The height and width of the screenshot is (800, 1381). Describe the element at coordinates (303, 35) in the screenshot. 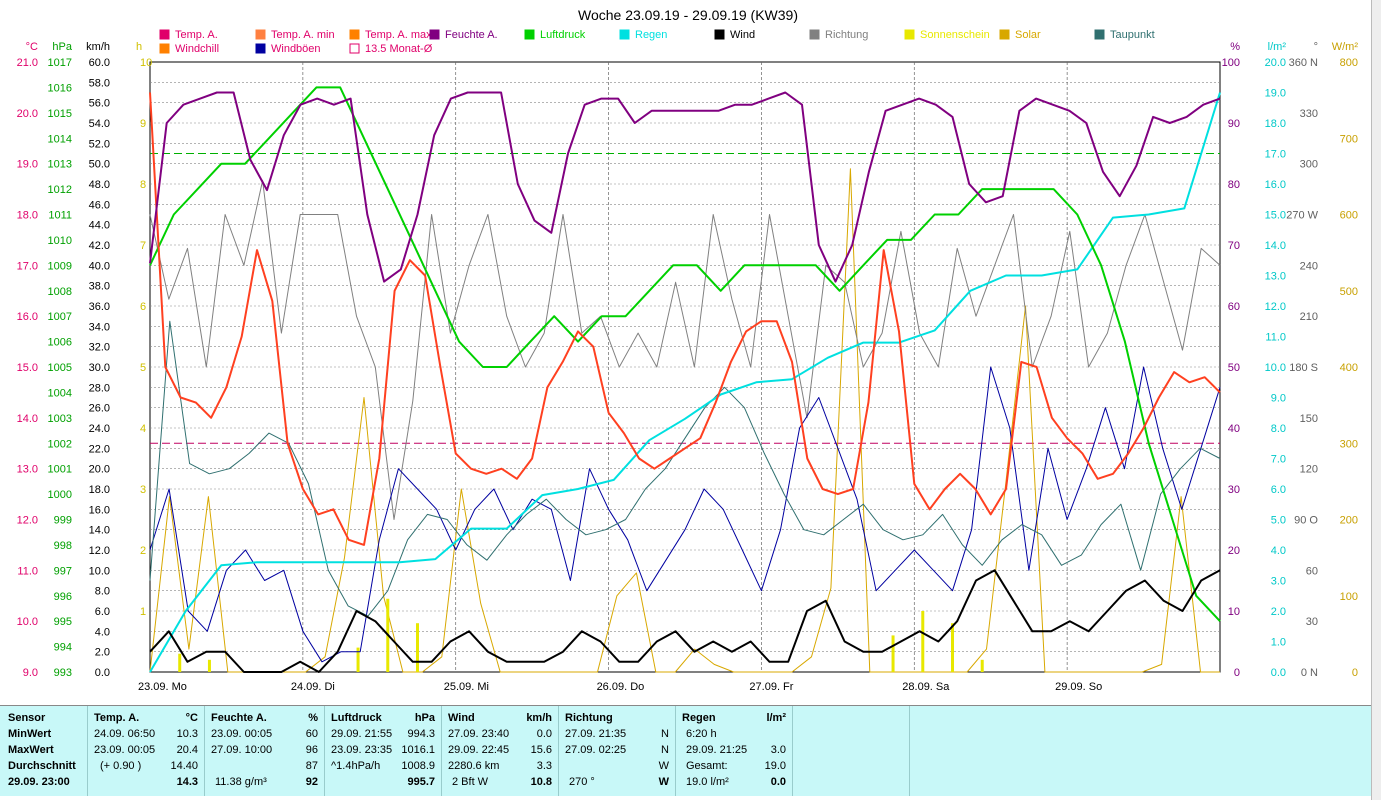

I see `legend-label-2: Temp. A. min` at that location.